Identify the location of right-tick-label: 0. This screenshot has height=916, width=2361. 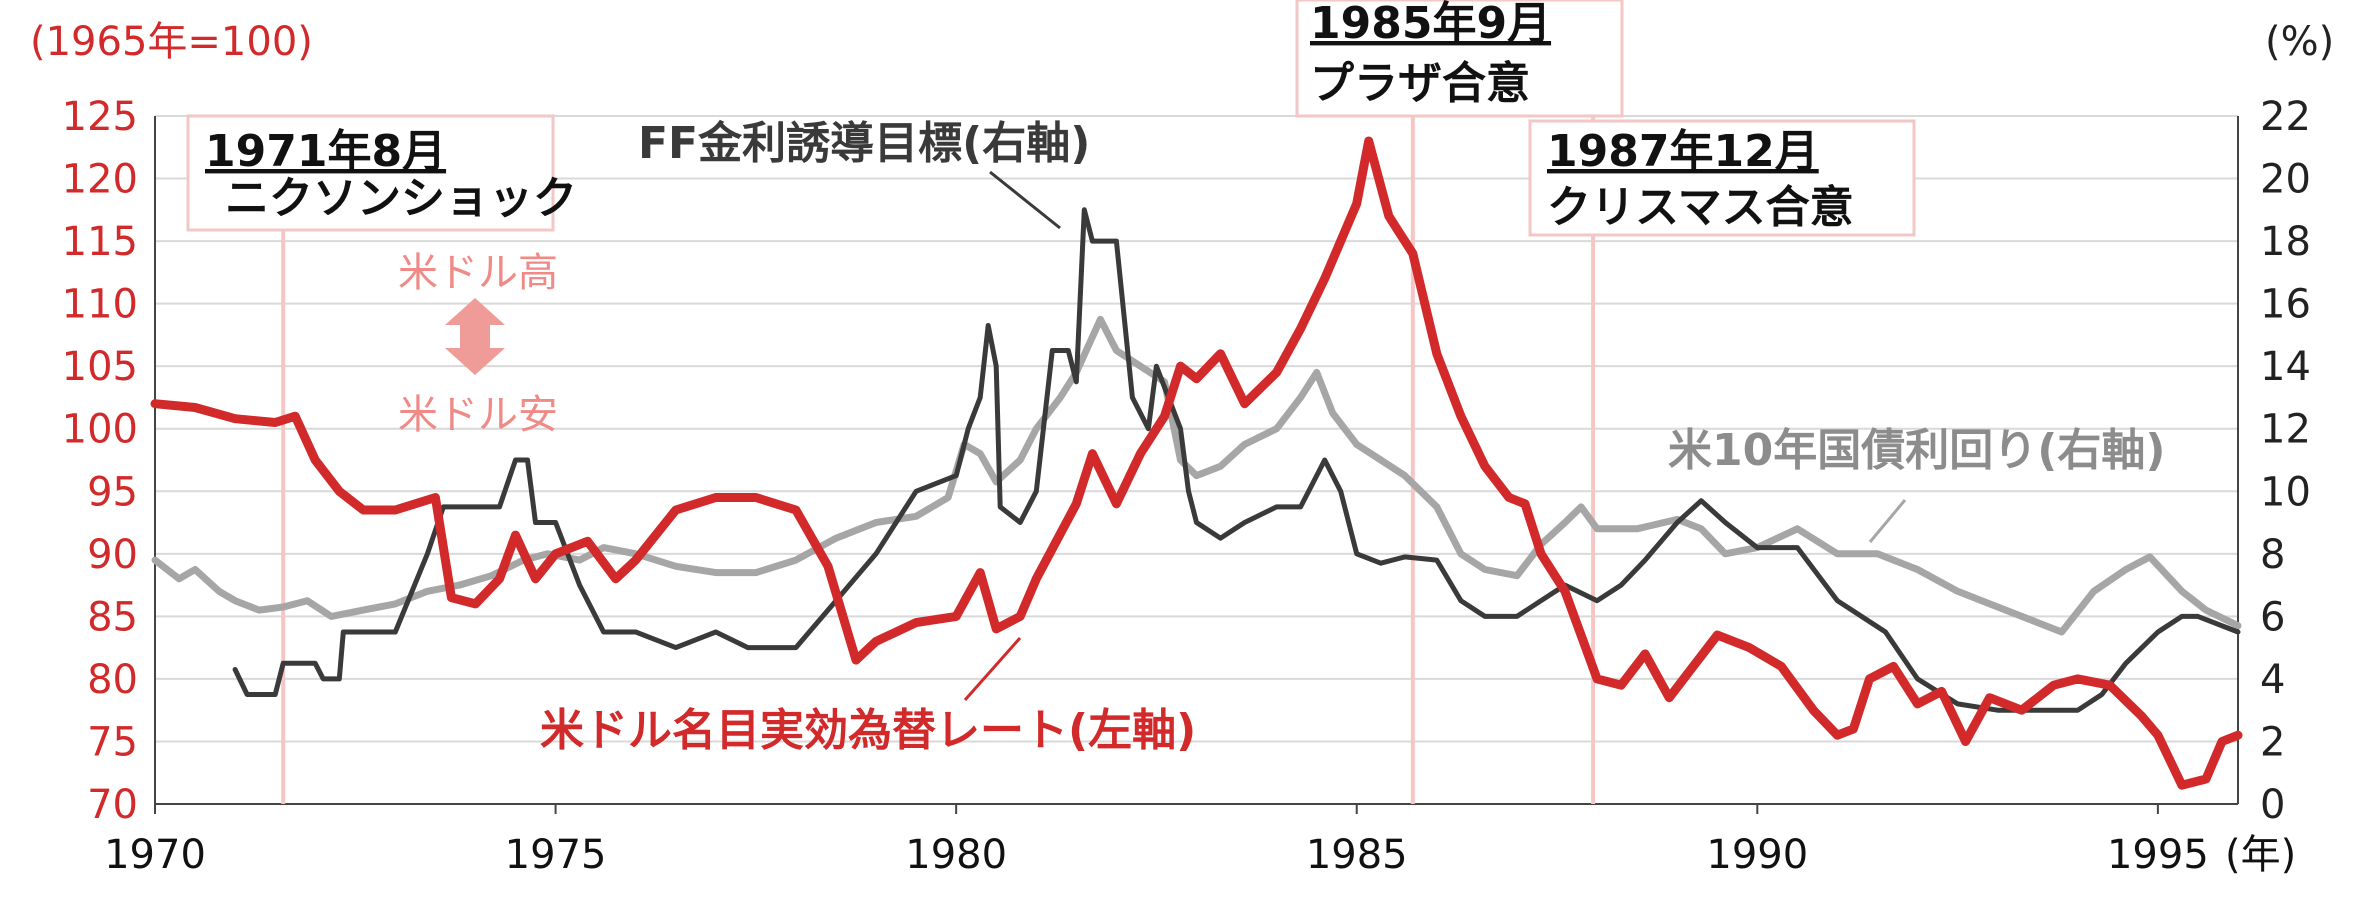
(2272, 805).